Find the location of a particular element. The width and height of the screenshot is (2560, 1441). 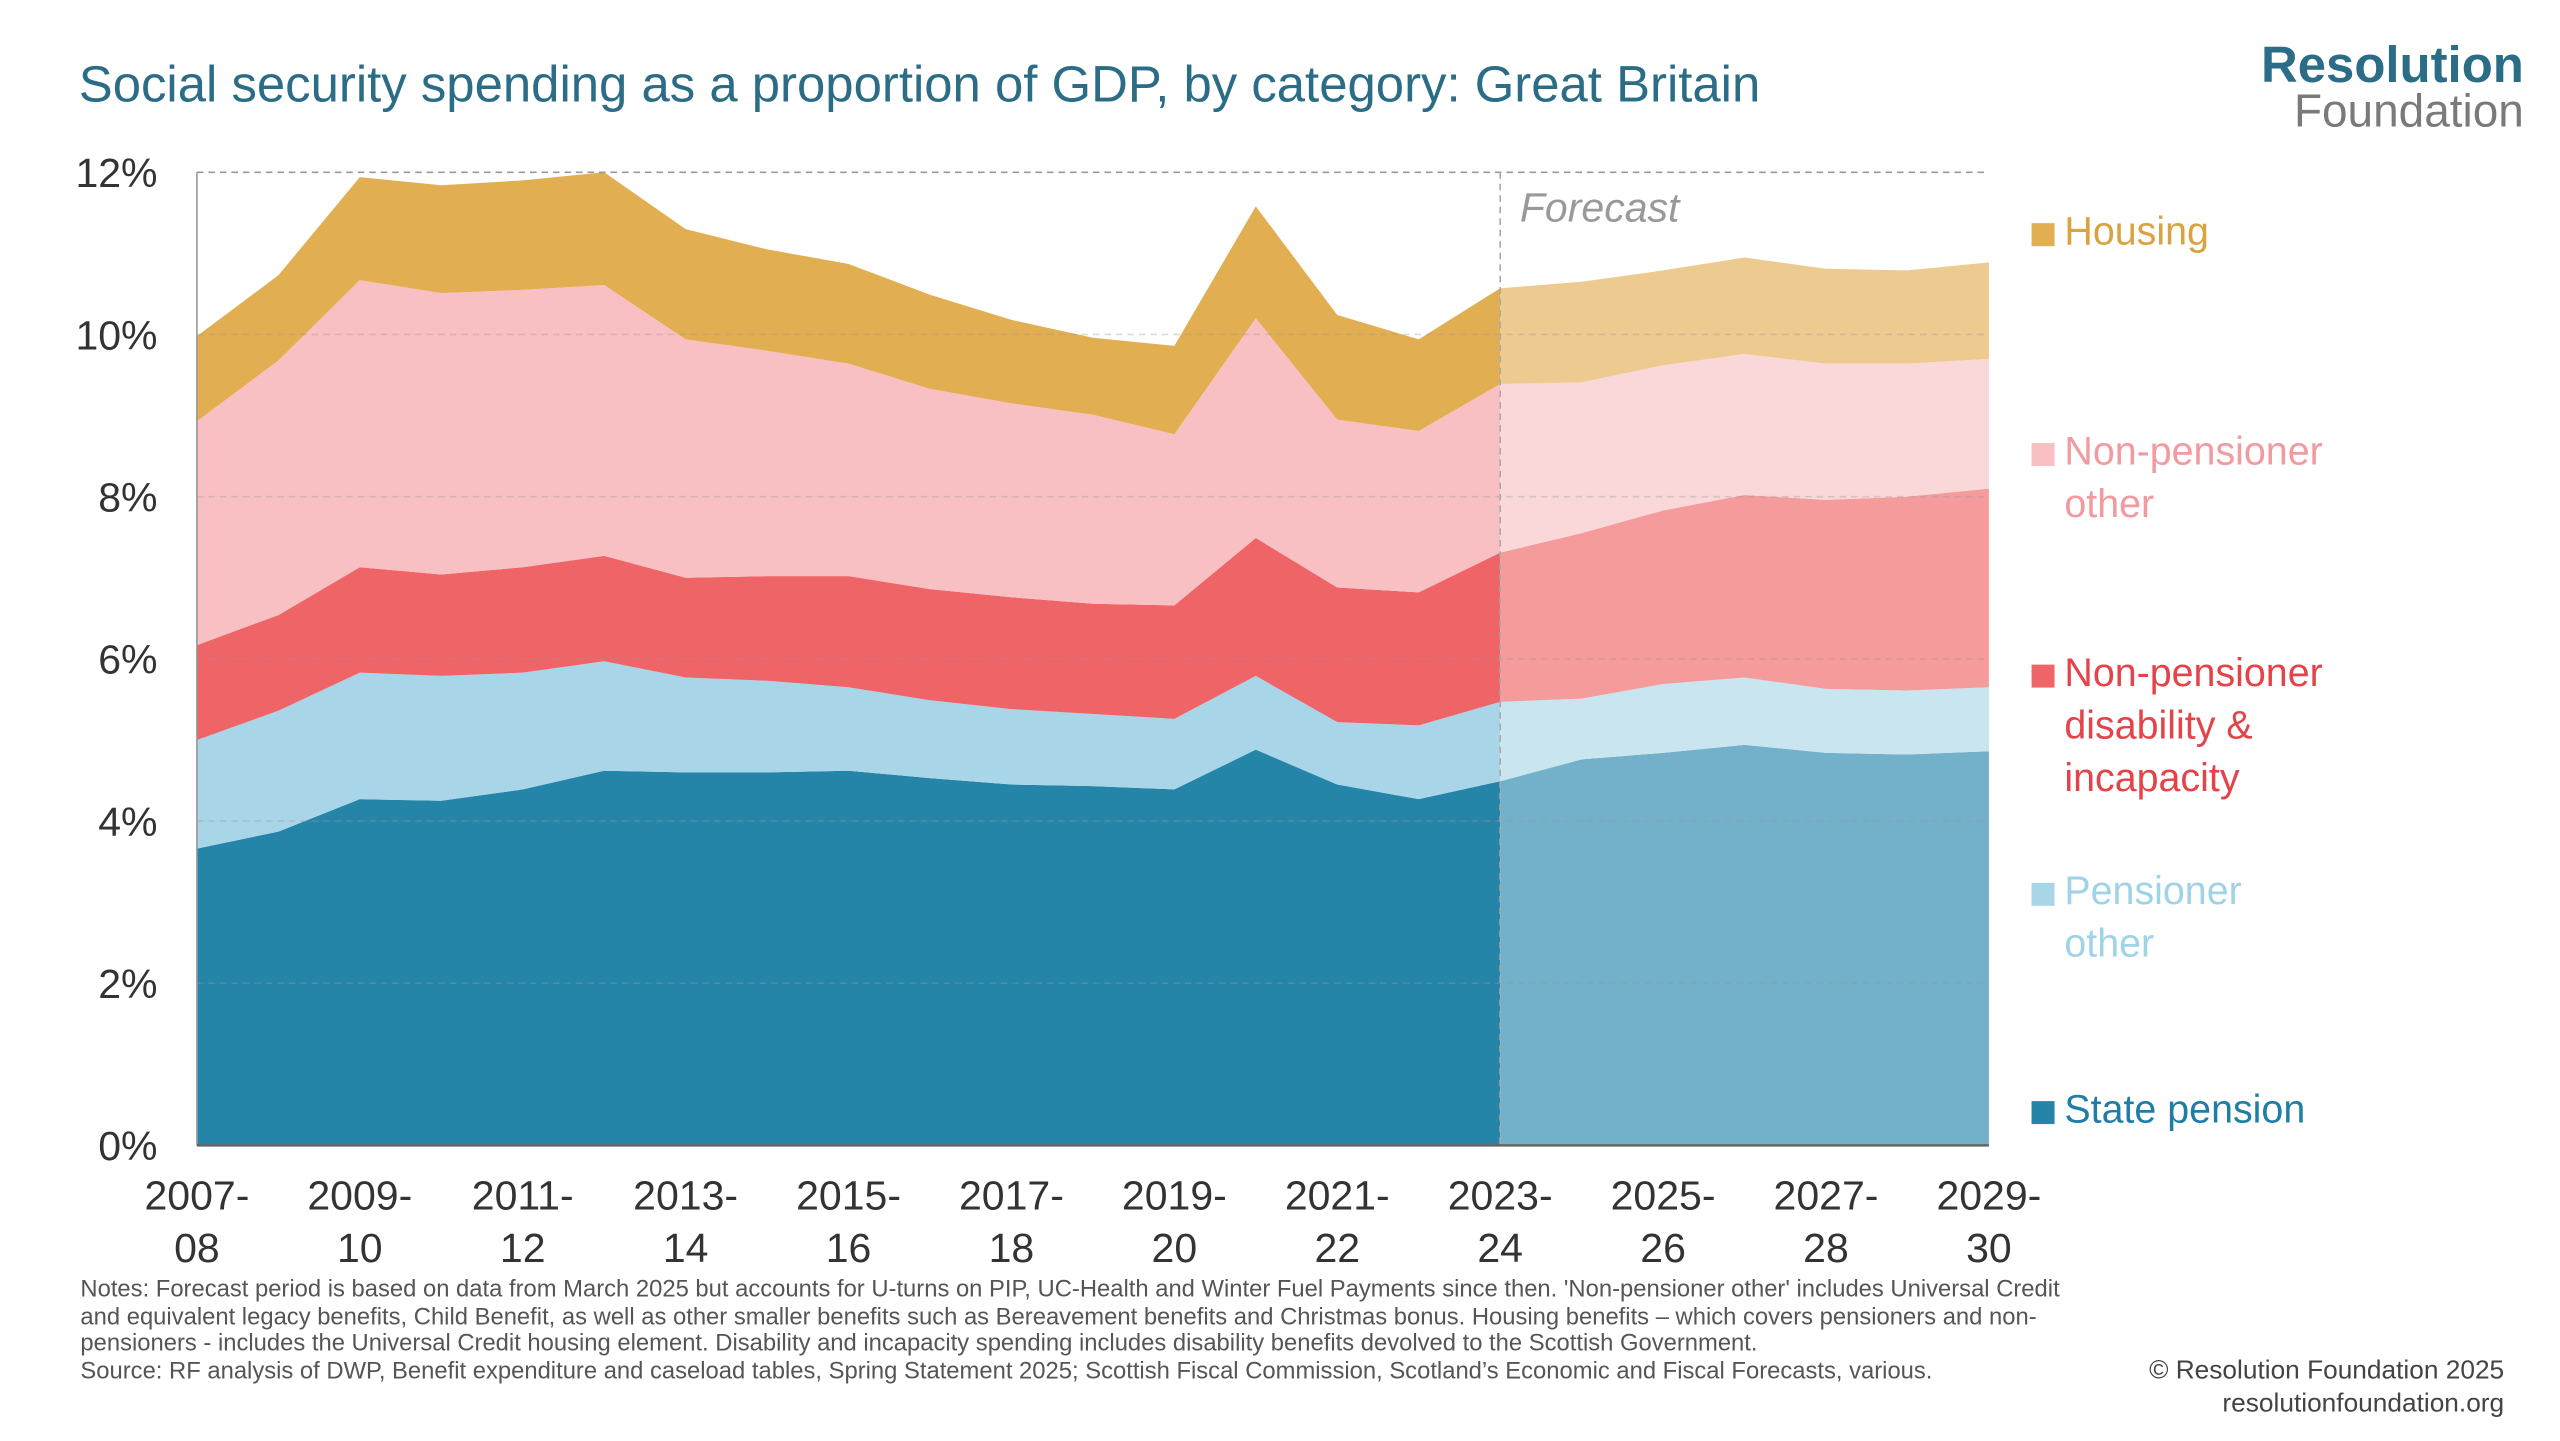

area-housing-actual is located at coordinates (848, 303).